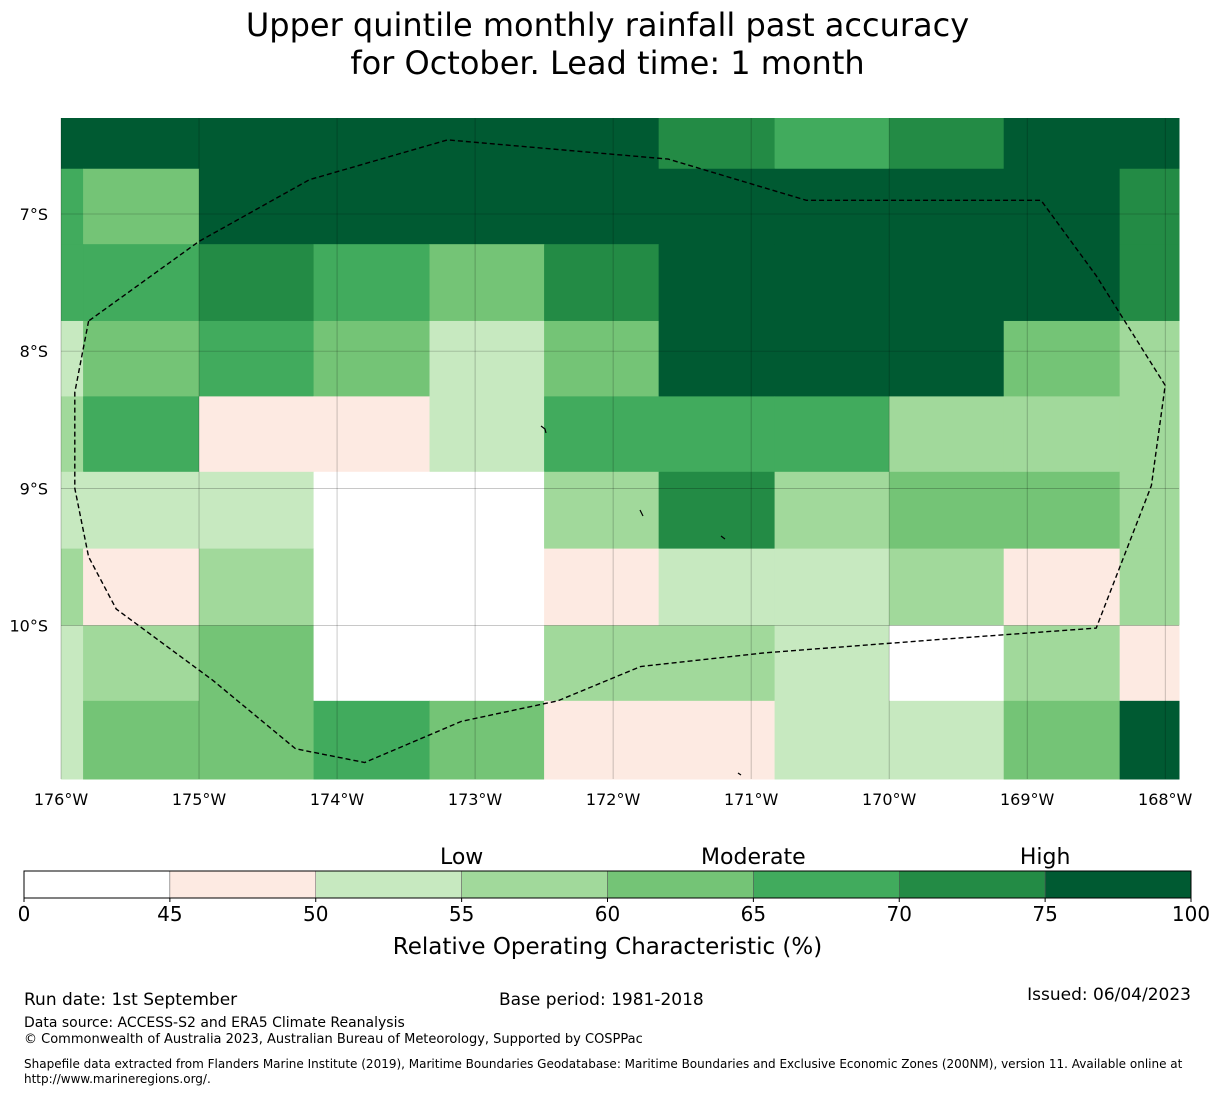 The width and height of the screenshot is (1215, 1095). I want to click on colorbar-title: Relative Operating Characteristic (%), so click(607, 947).